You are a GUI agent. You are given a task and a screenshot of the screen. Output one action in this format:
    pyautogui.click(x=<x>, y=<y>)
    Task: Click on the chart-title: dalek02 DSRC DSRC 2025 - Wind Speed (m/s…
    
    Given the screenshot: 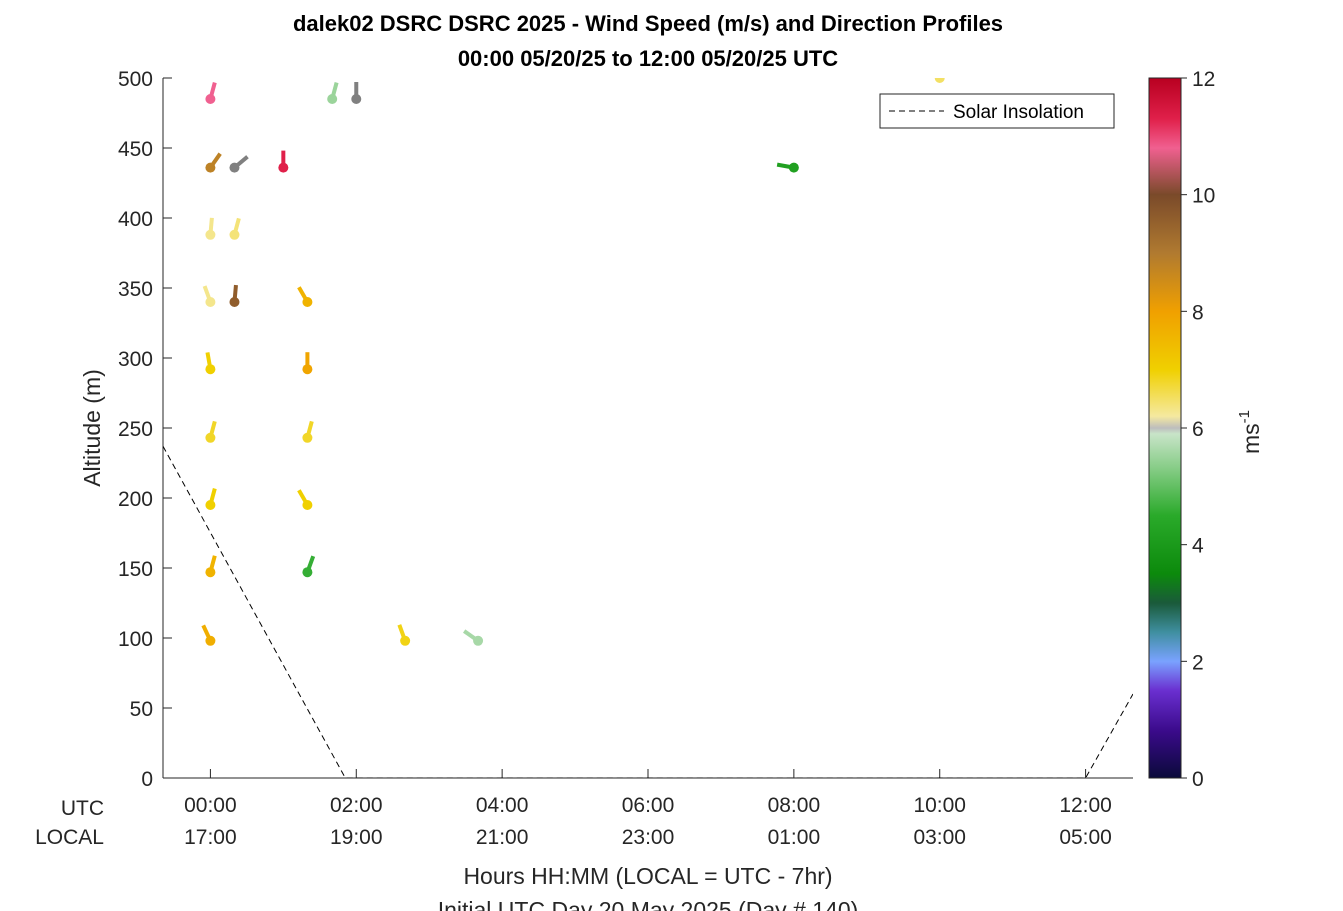 What is the action you would take?
    pyautogui.click(x=648, y=23)
    